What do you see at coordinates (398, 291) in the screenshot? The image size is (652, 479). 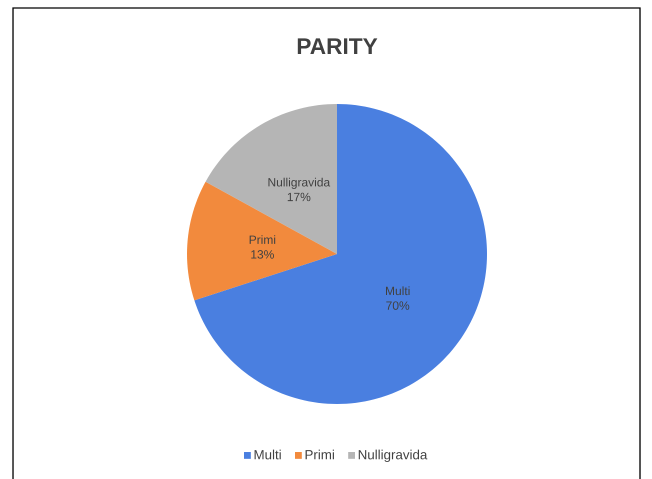 I see `slice-label: Multi` at bounding box center [398, 291].